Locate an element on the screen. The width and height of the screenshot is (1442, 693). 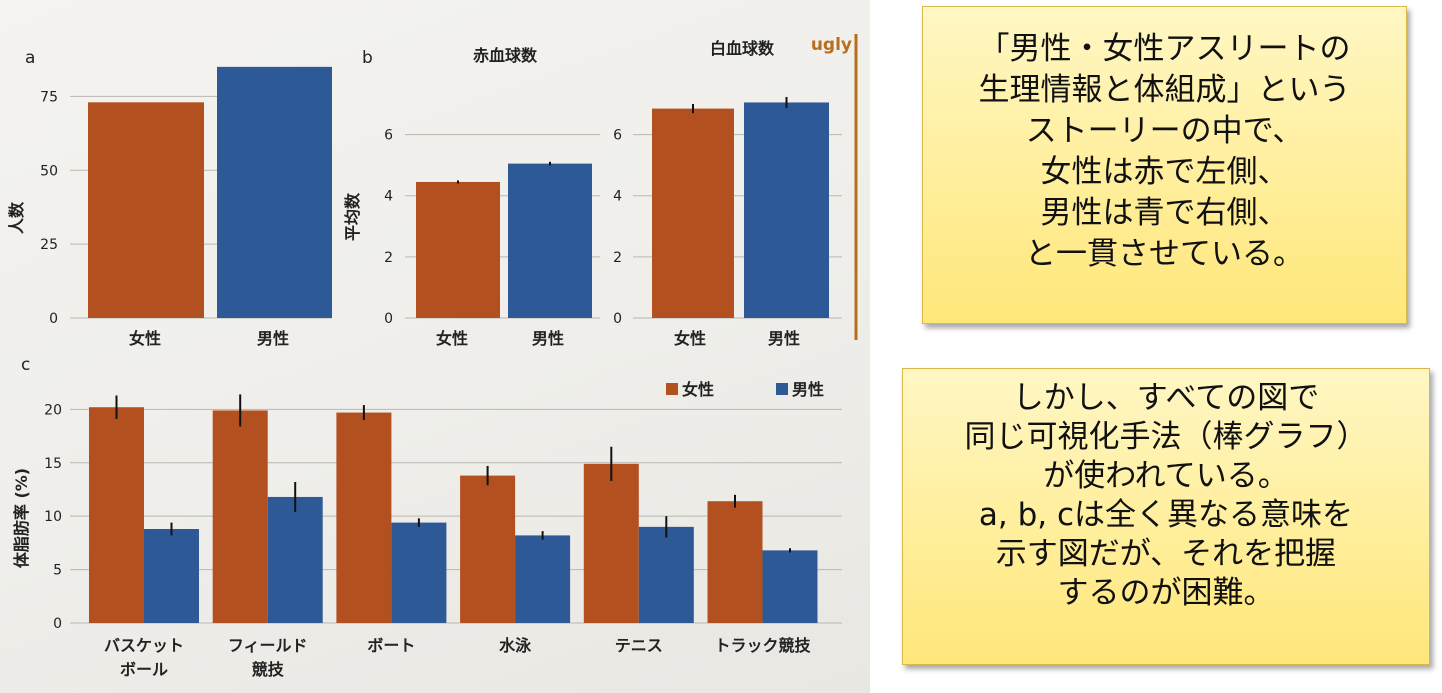
x-tick-label-line: バスケット is located at coordinates (144, 645).